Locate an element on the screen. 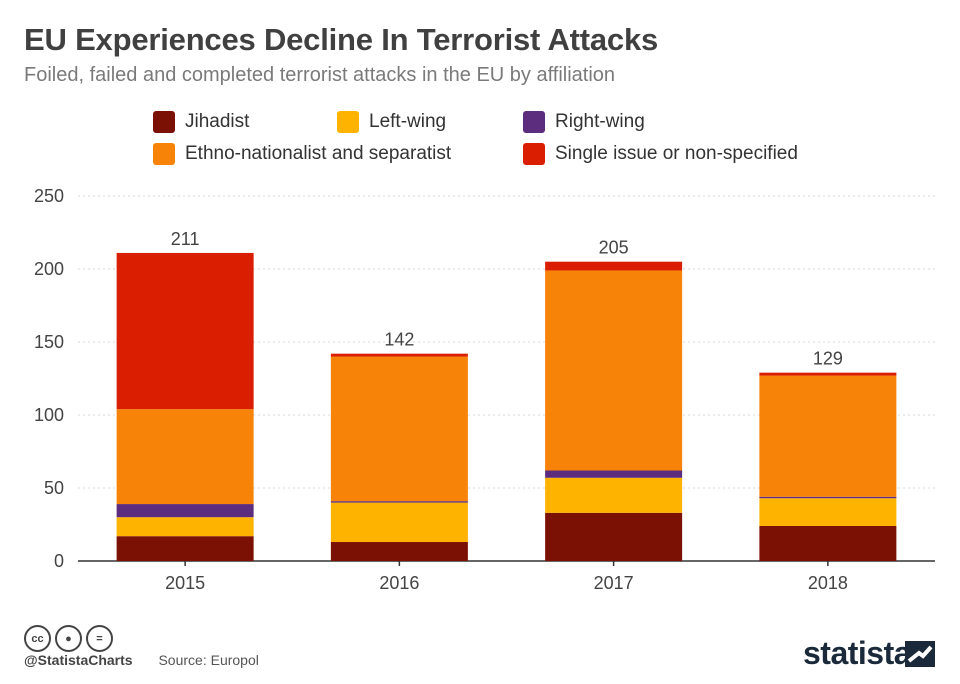 Image resolution: width=960 pixels, height=684 pixels. legend-item-ethno-nationalist: Ethno-nationalist and separatist is located at coordinates (302, 154).